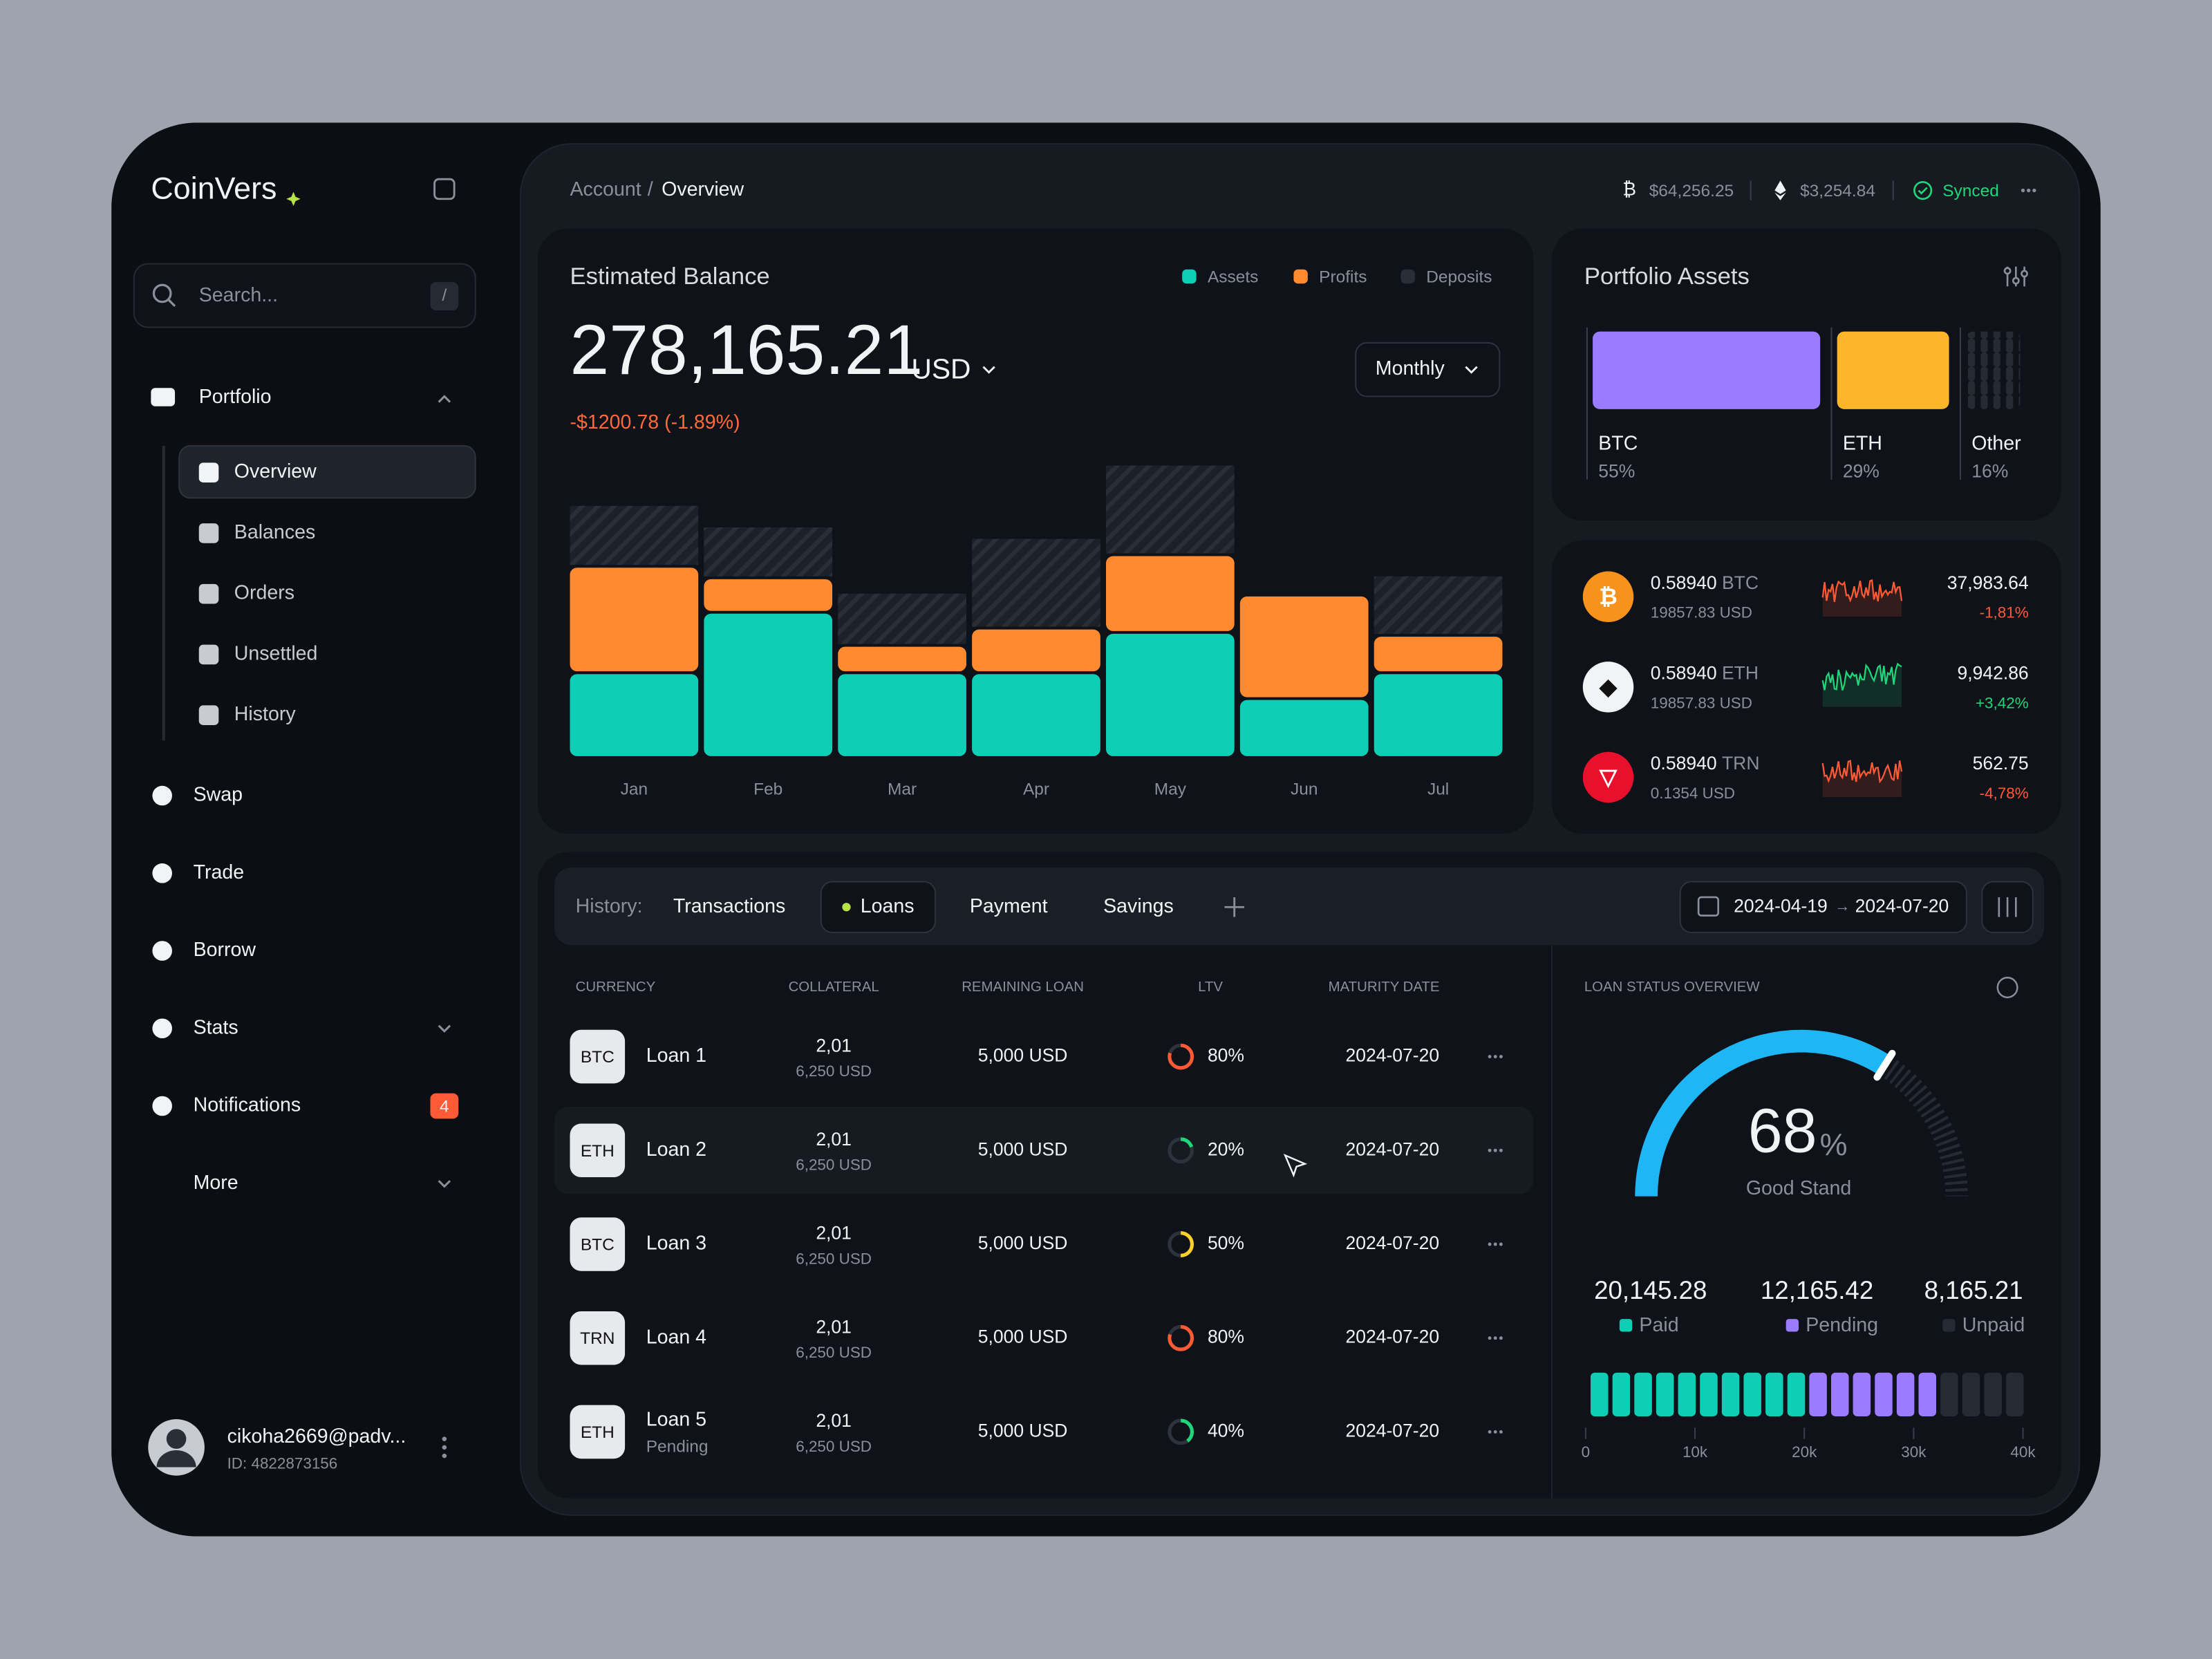  I want to click on x-tick-label: Jun, so click(1304, 789).